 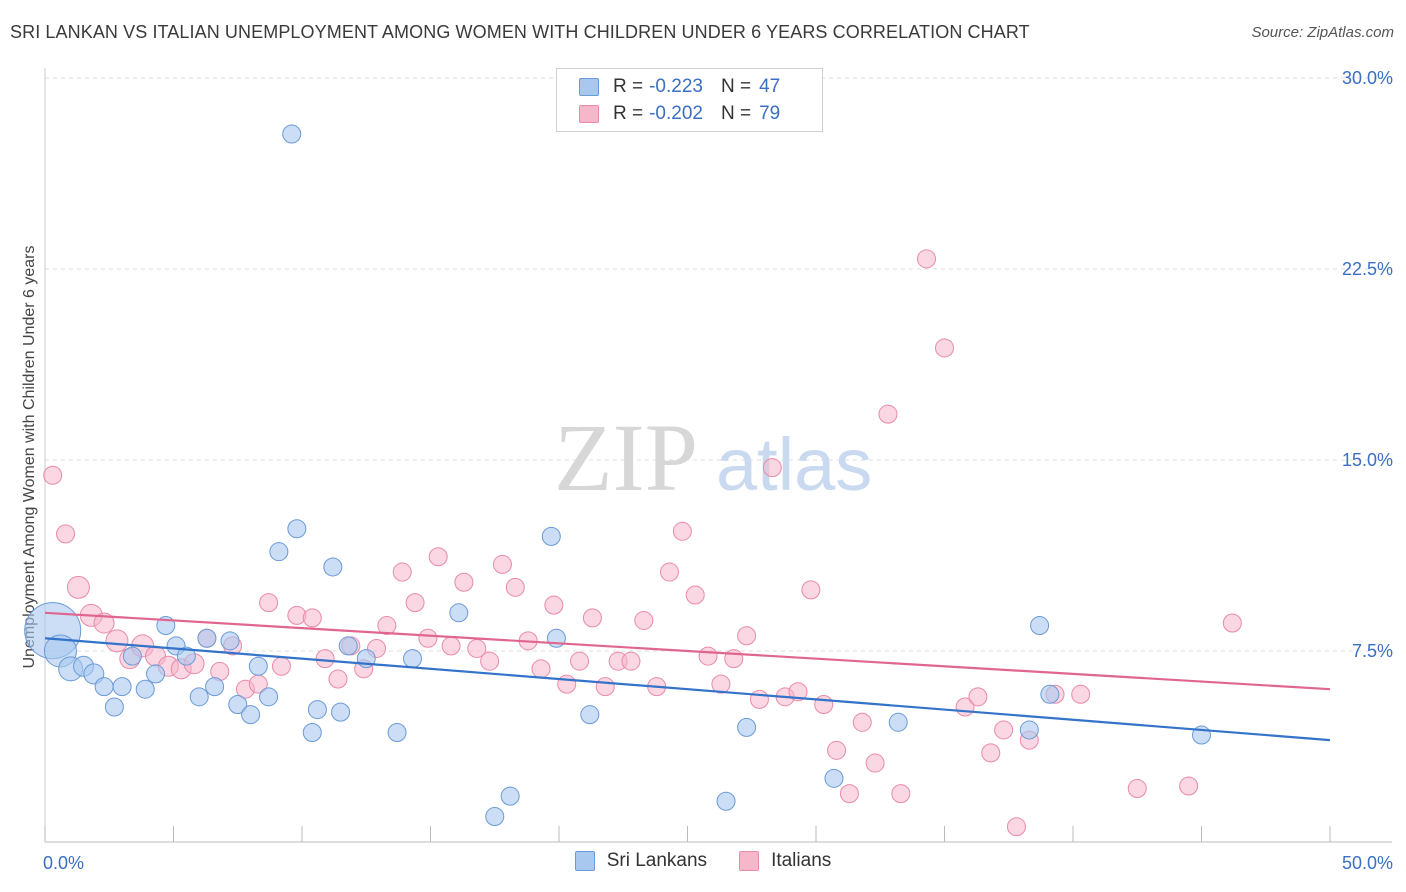 I want to click on n-value: 79, so click(x=770, y=113).